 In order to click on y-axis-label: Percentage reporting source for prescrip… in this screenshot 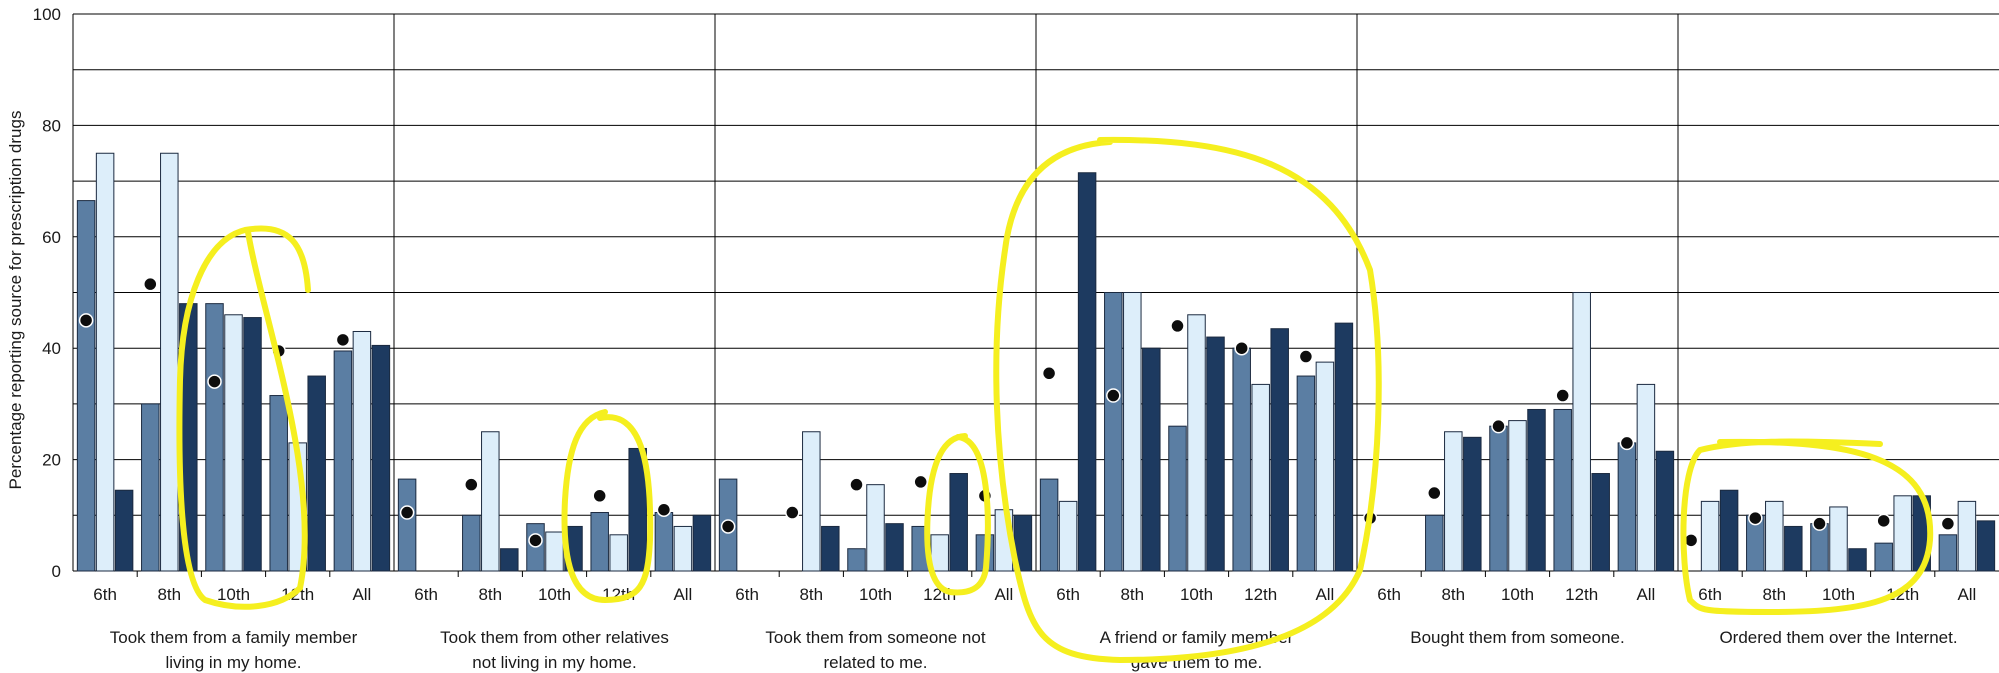, I will do `click(15, 300)`.